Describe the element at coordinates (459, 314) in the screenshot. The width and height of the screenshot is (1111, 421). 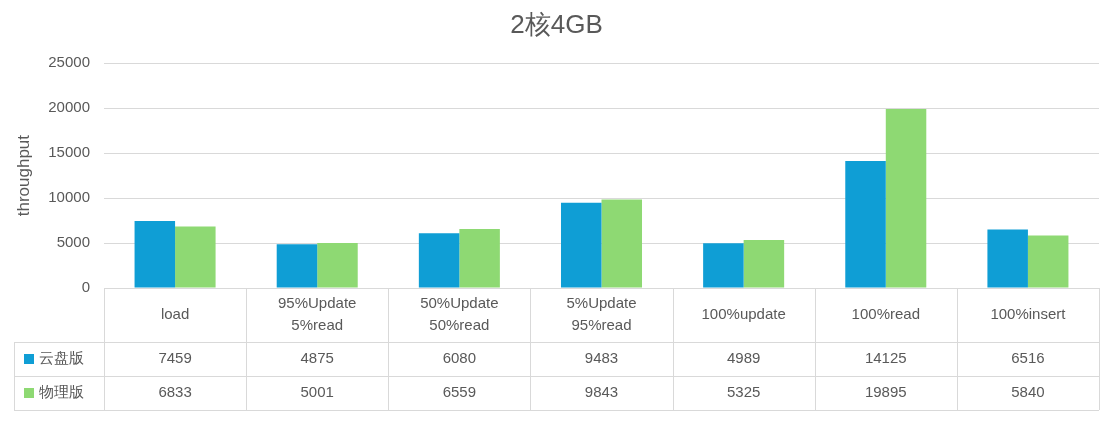
I see `x-tick-label: 50%Update 50%read` at that location.